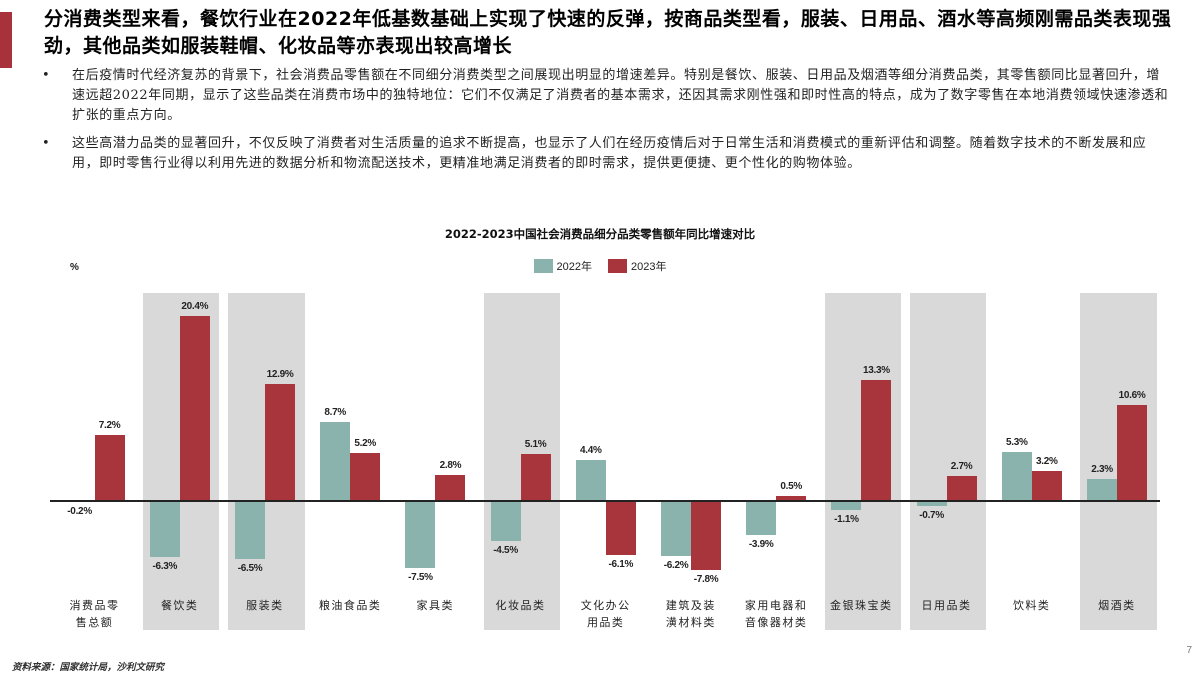 Image resolution: width=1200 pixels, height=675 pixels. I want to click on category-label: 餐饮类, so click(179, 605).